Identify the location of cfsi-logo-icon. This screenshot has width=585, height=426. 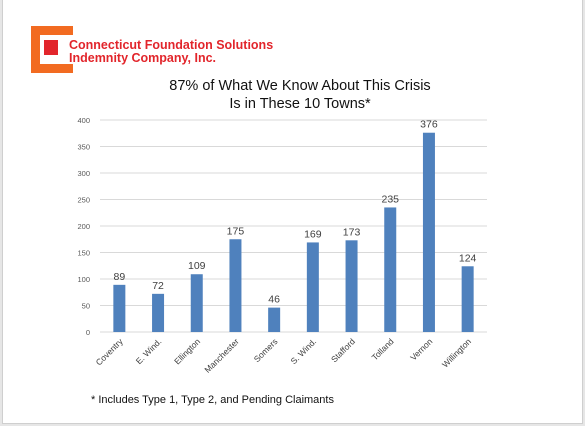
(52, 49).